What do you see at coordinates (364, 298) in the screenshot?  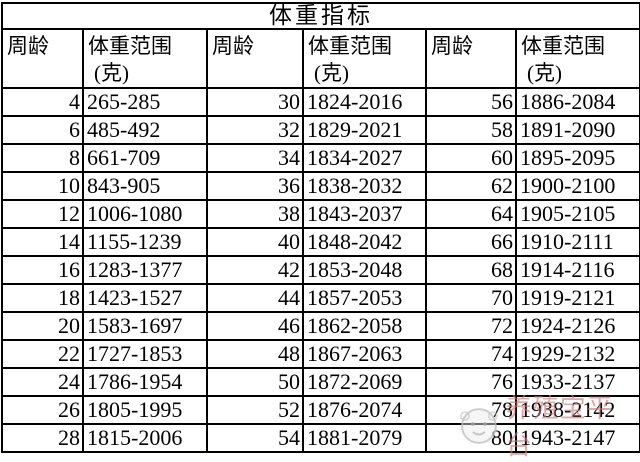 I see `range-cell-col2: 1857-2053` at bounding box center [364, 298].